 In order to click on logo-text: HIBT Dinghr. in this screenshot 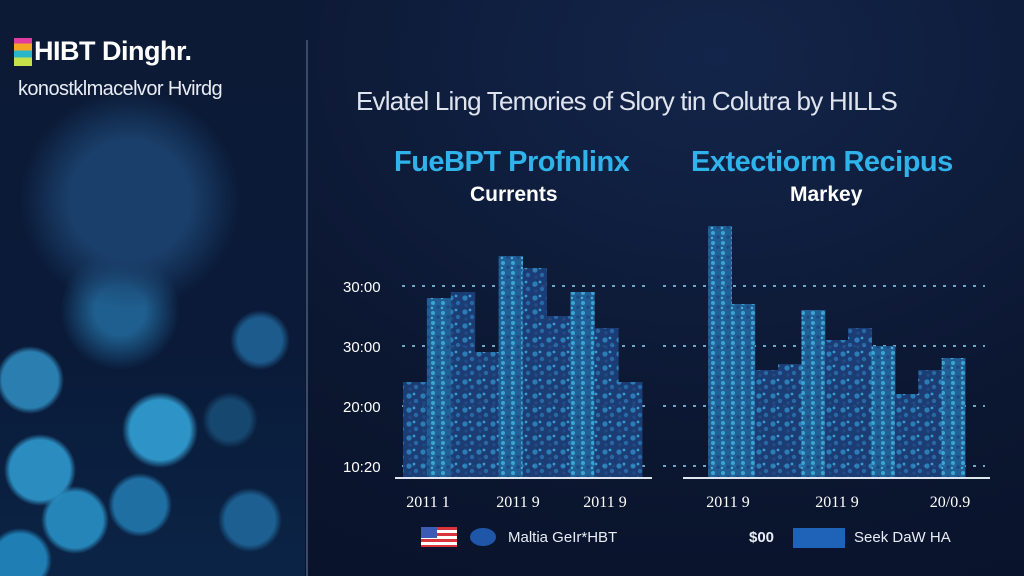, I will do `click(113, 51)`.